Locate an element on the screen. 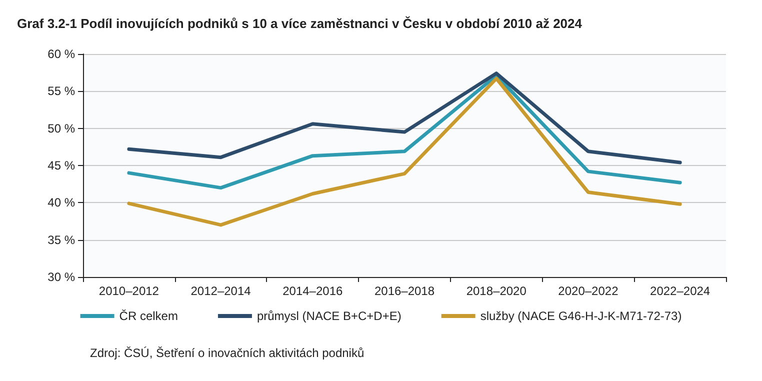 The height and width of the screenshot is (381, 762). y-tick-label: 55 % is located at coordinates (62, 91).